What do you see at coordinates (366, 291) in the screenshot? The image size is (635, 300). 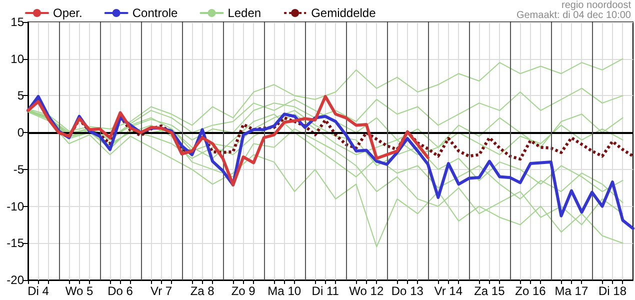 I see `x-tick-label: Wo 12` at bounding box center [366, 291].